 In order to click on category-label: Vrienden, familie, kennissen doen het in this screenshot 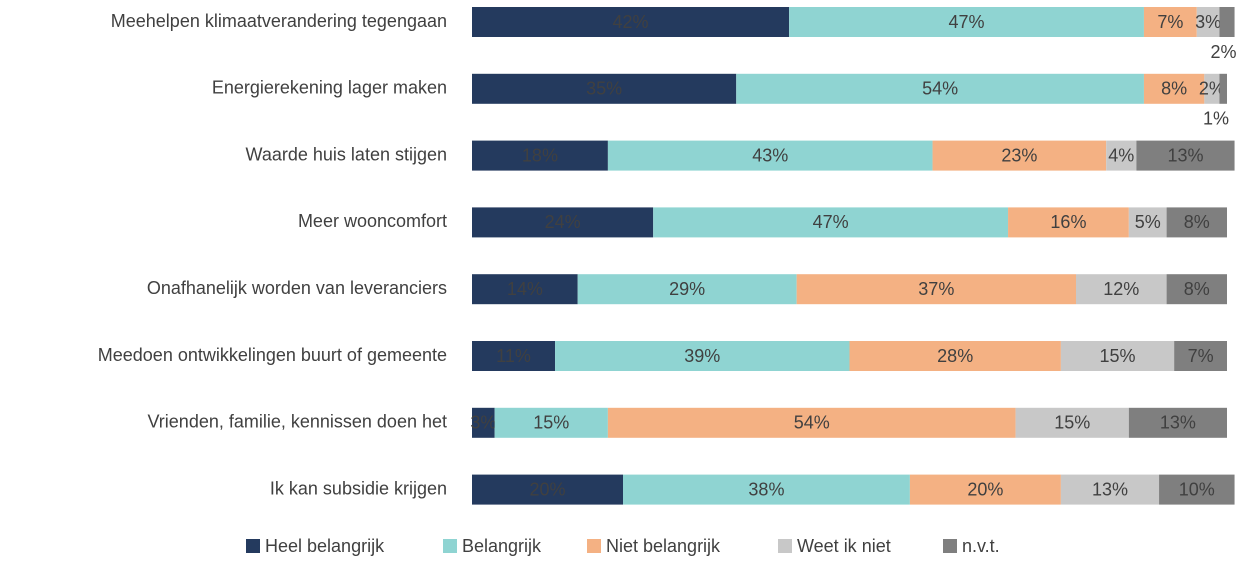, I will do `click(297, 422)`.